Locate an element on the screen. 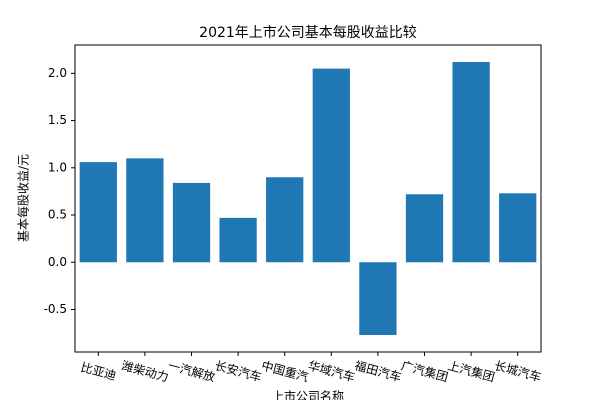 This screenshot has width=600, height=400. y-tick-label: 2.0 is located at coordinates (57, 73).